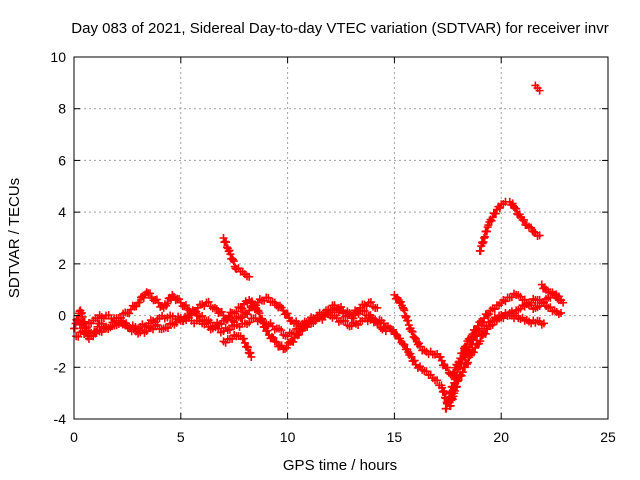 The height and width of the screenshot is (480, 640). I want to click on y-tick-label: 6, so click(62, 160).